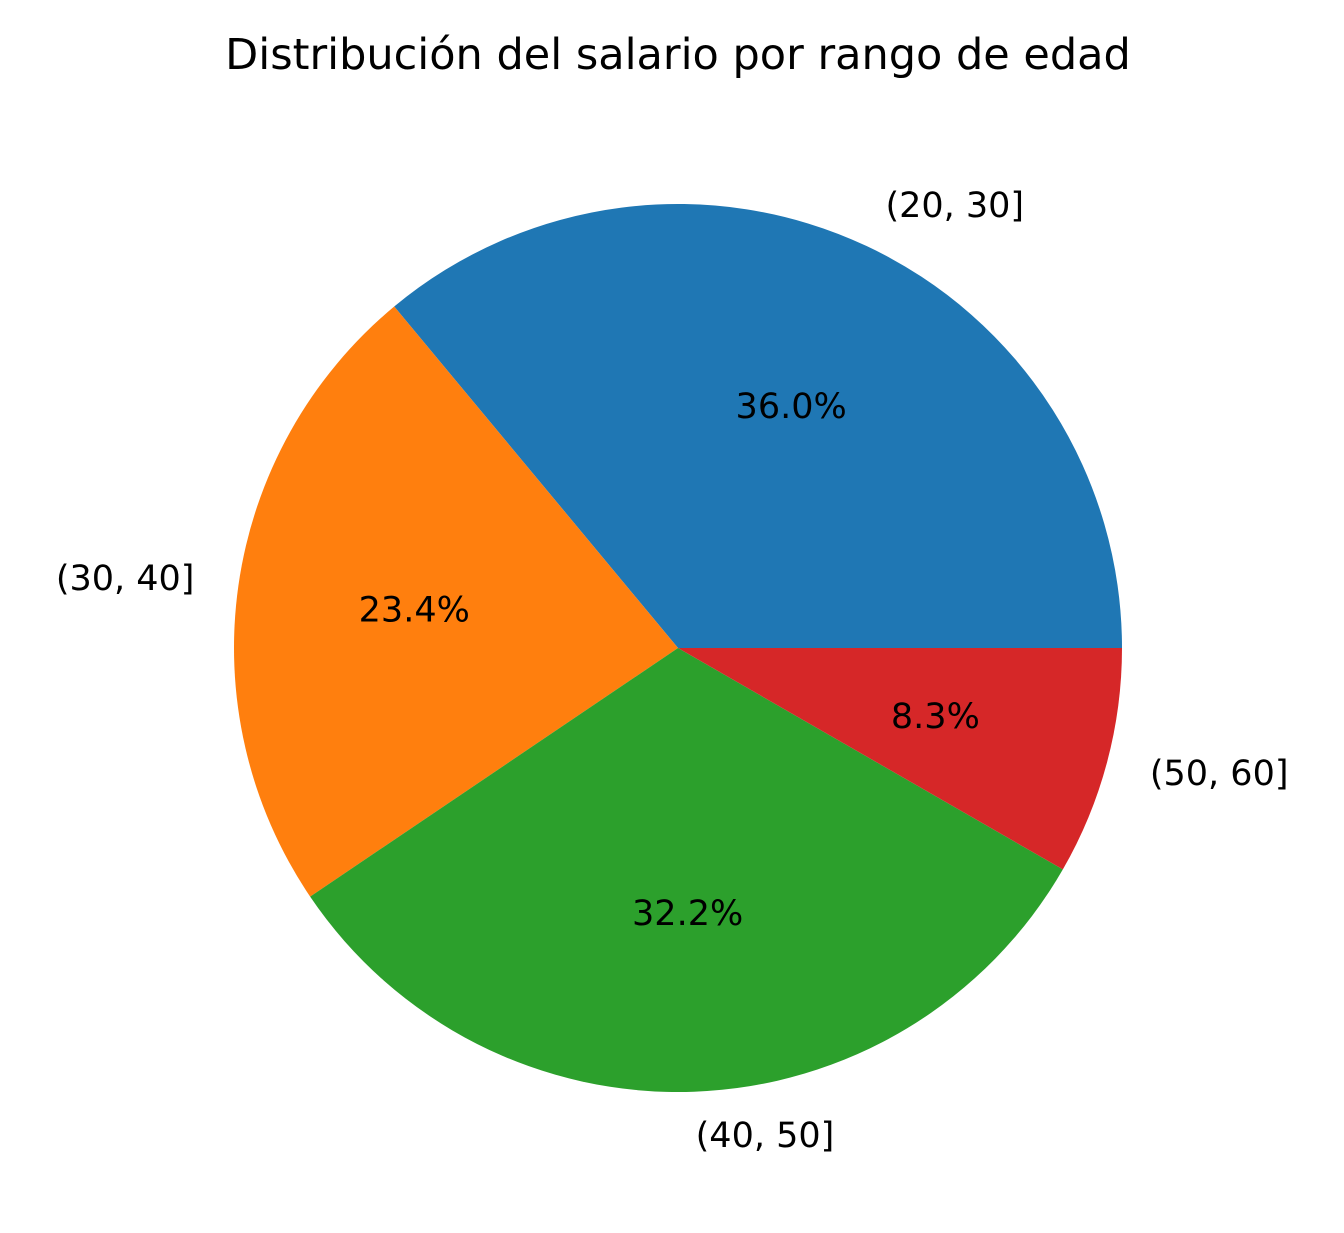 This screenshot has height=1233, width=1344. Describe the element at coordinates (414, 610) in the screenshot. I see `slice-percentage-label: 23.4%` at that location.